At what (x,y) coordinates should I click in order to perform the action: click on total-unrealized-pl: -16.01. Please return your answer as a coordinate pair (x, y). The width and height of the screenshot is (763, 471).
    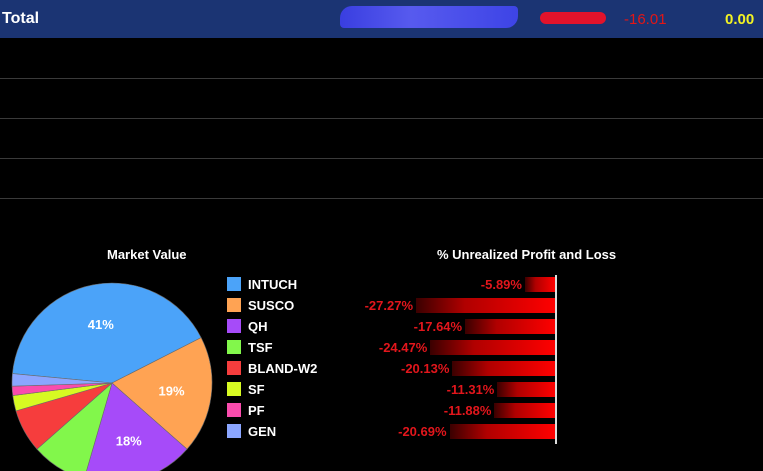
    Looking at the image, I should click on (645, 19).